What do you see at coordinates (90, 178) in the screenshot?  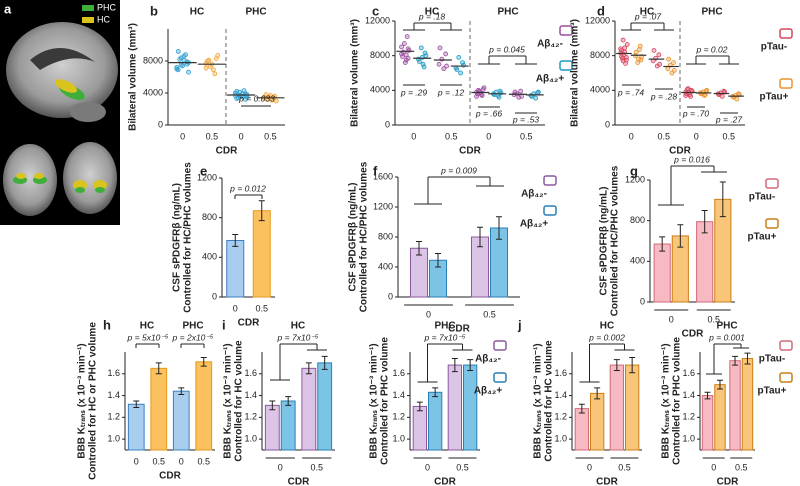 I see `coronal-brain` at bounding box center [90, 178].